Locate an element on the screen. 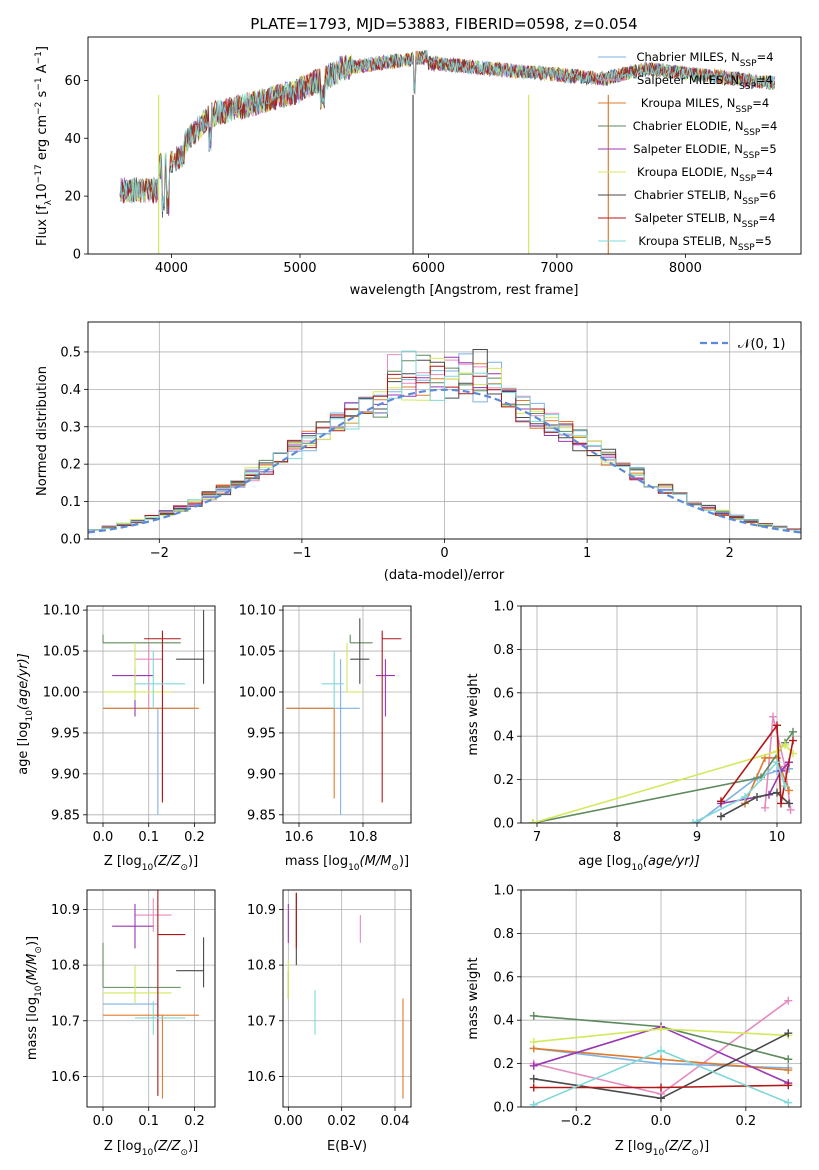  label-part: =4 is located at coordinates (764, 80).